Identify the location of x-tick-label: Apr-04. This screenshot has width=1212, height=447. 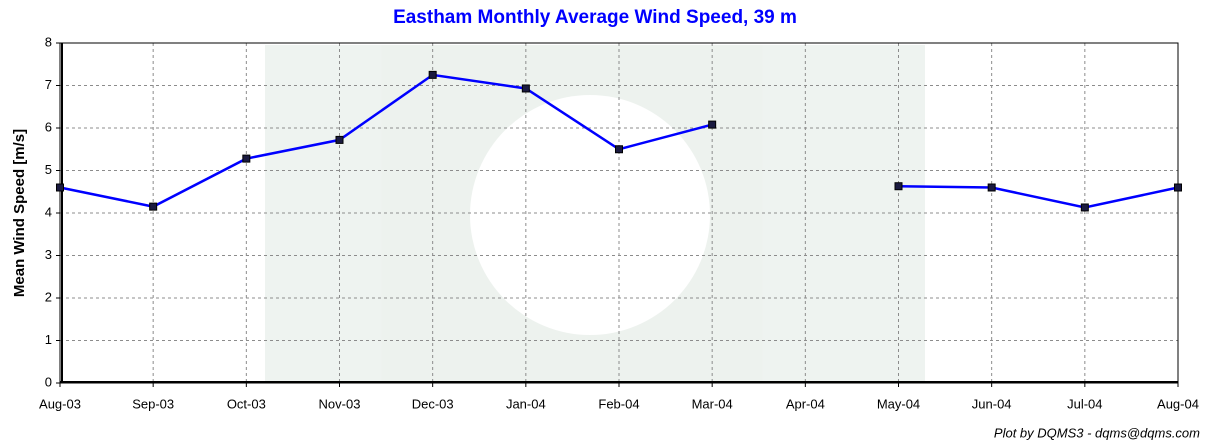
(805, 403).